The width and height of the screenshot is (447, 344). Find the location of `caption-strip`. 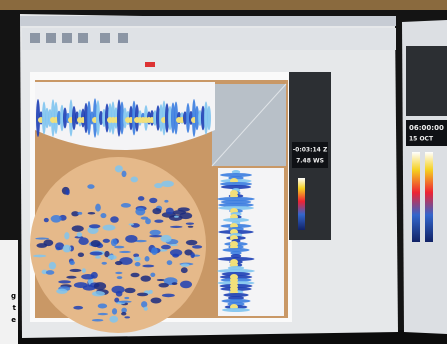

caption-strip is located at coordinates (9, 292).